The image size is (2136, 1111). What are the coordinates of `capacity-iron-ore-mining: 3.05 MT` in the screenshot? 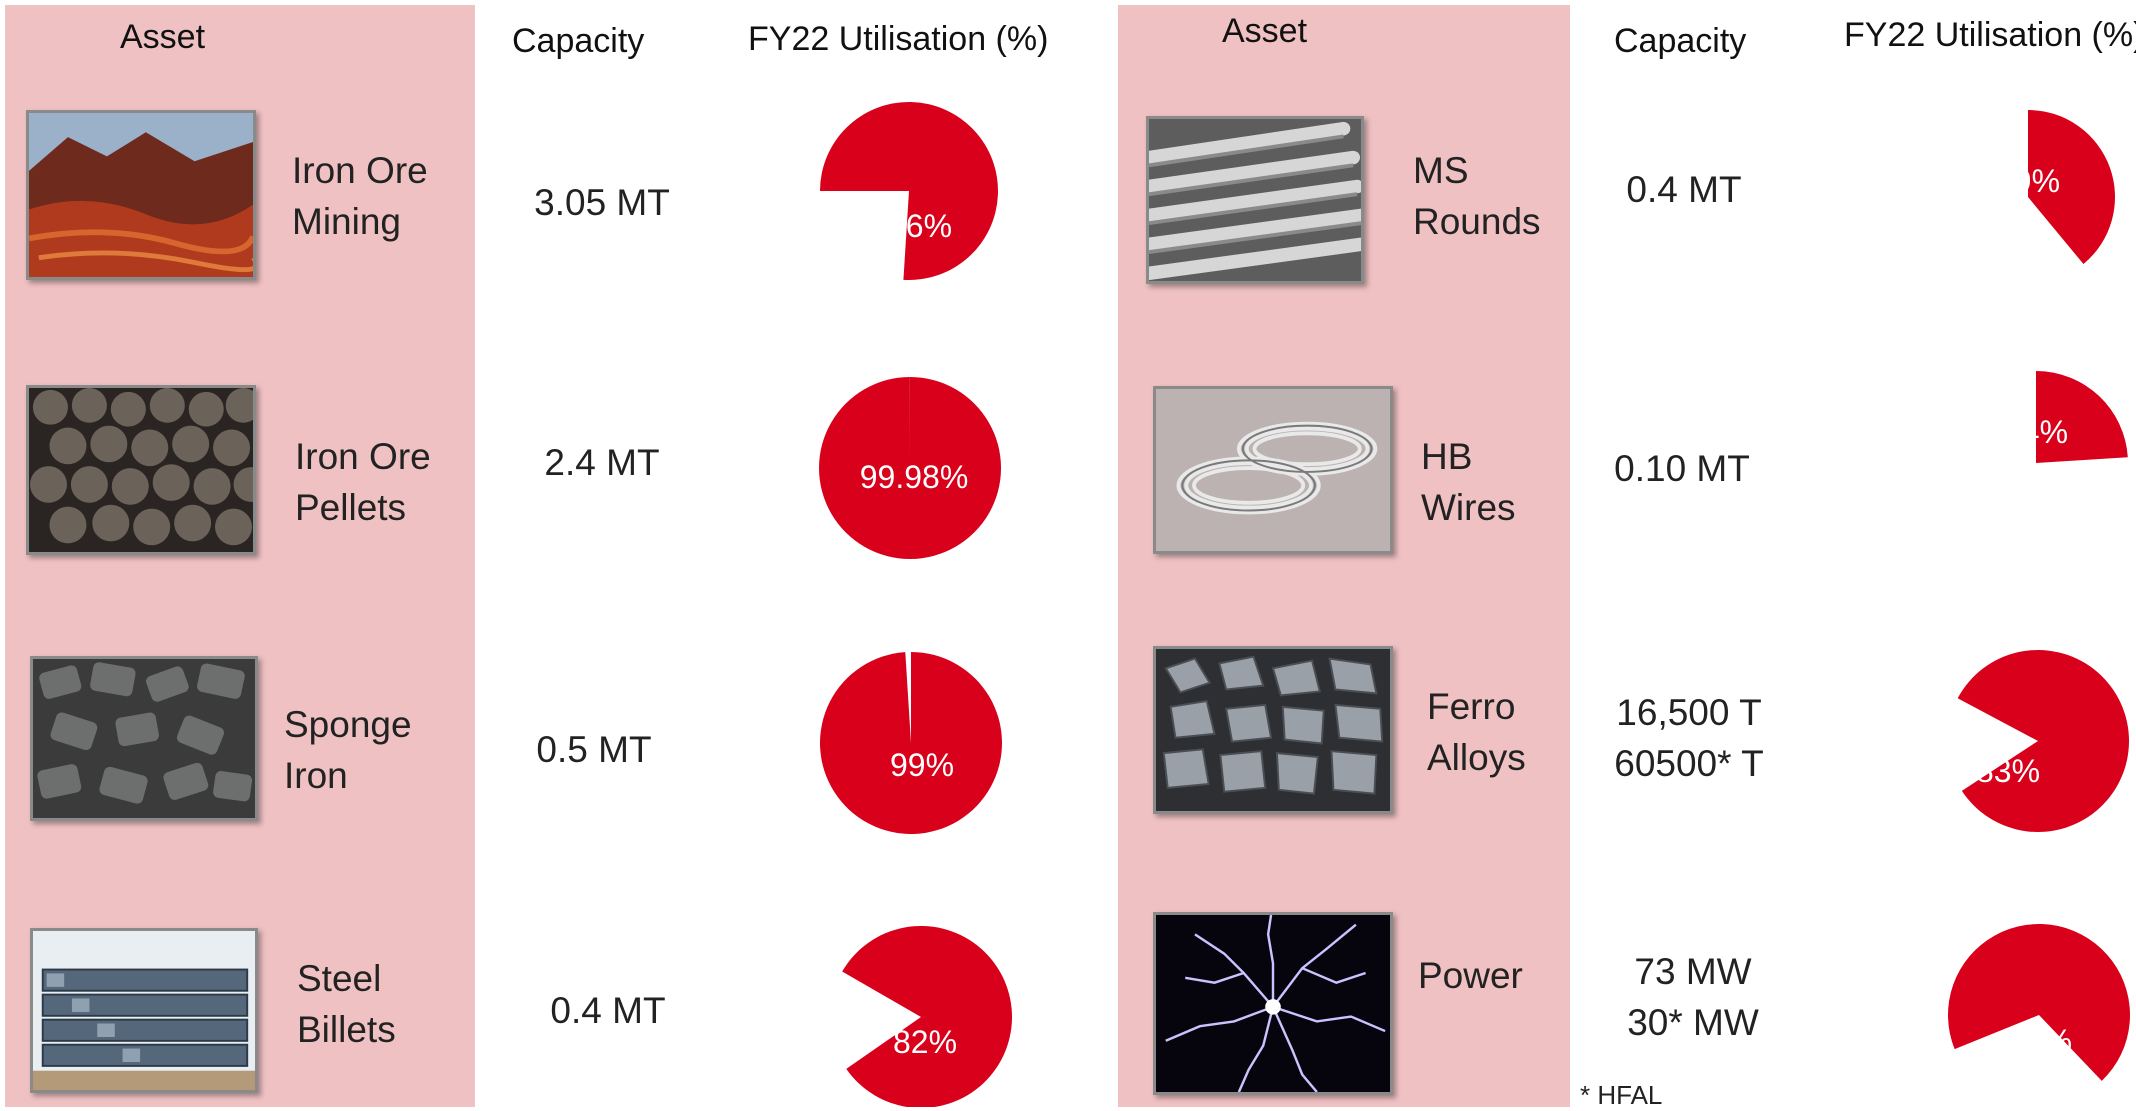 It's located at (602, 202).